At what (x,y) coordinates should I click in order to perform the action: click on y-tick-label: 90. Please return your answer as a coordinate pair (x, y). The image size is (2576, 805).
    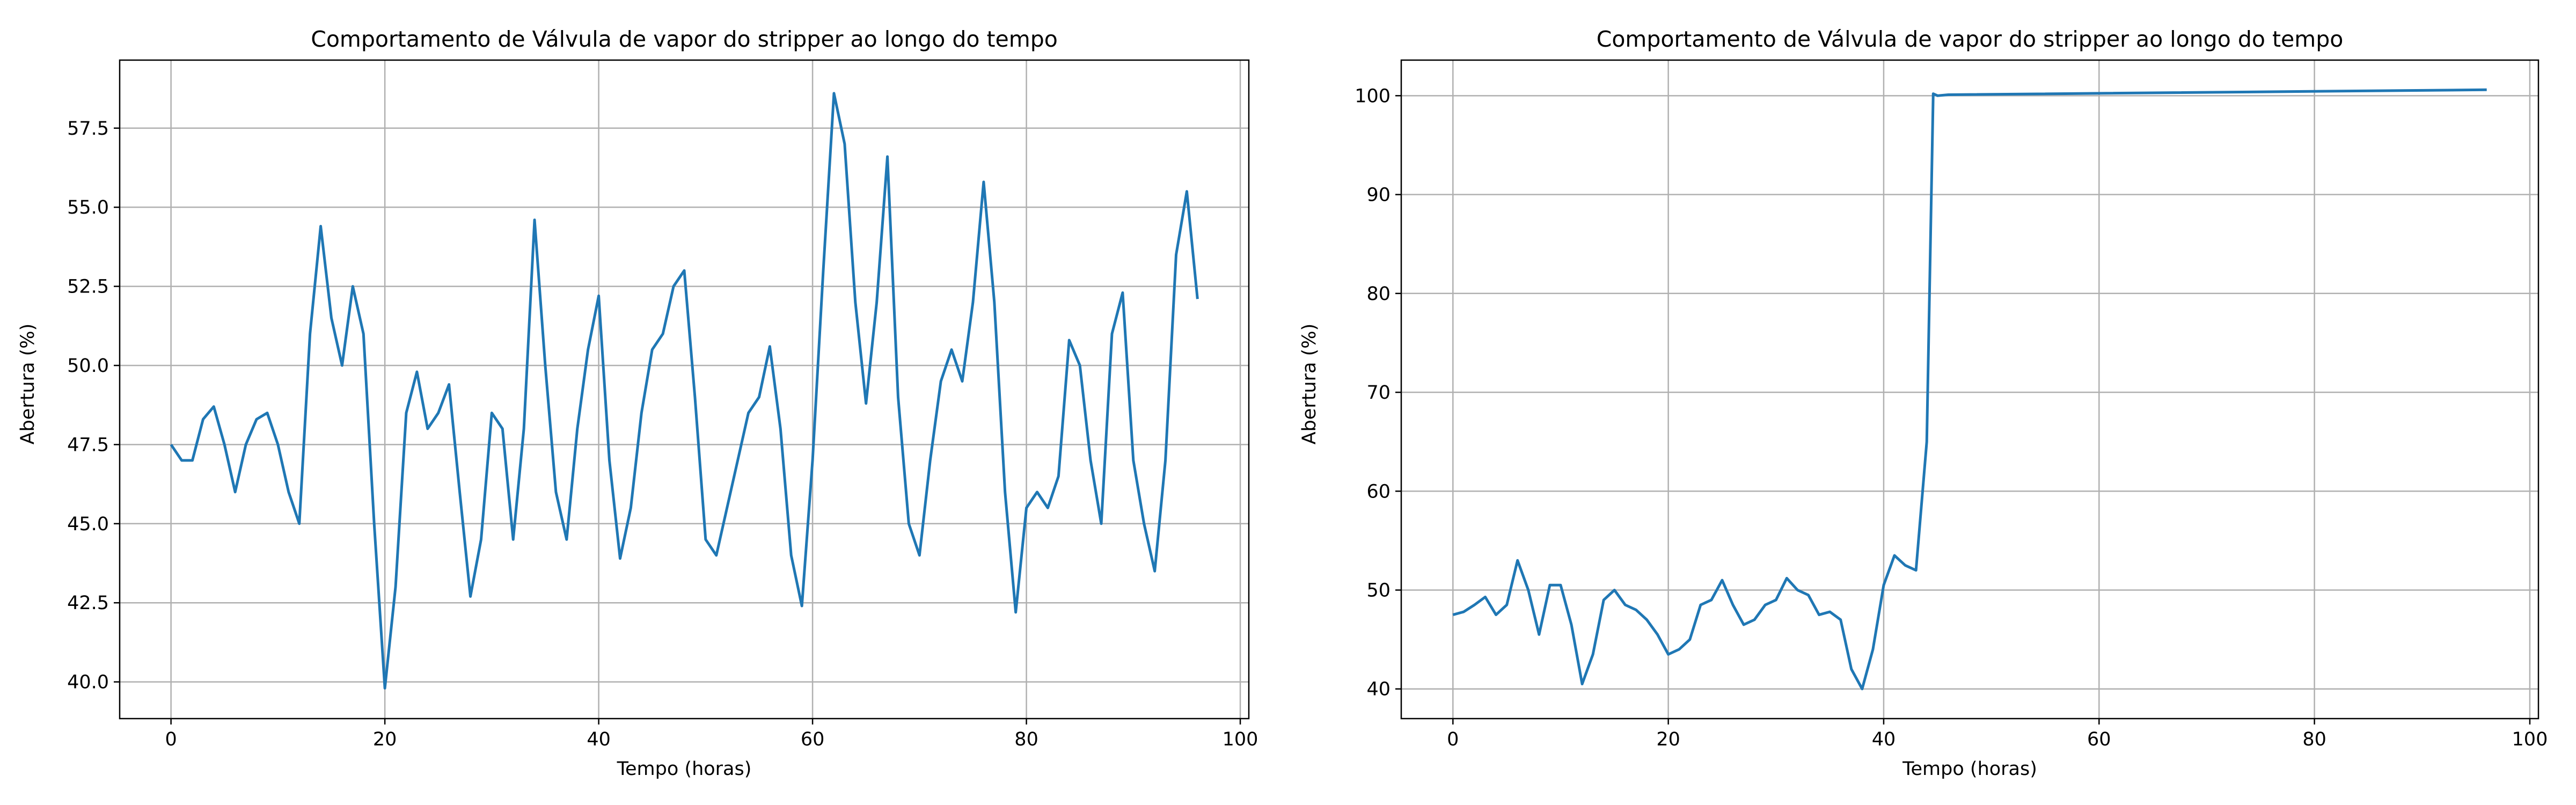
    Looking at the image, I should click on (1378, 195).